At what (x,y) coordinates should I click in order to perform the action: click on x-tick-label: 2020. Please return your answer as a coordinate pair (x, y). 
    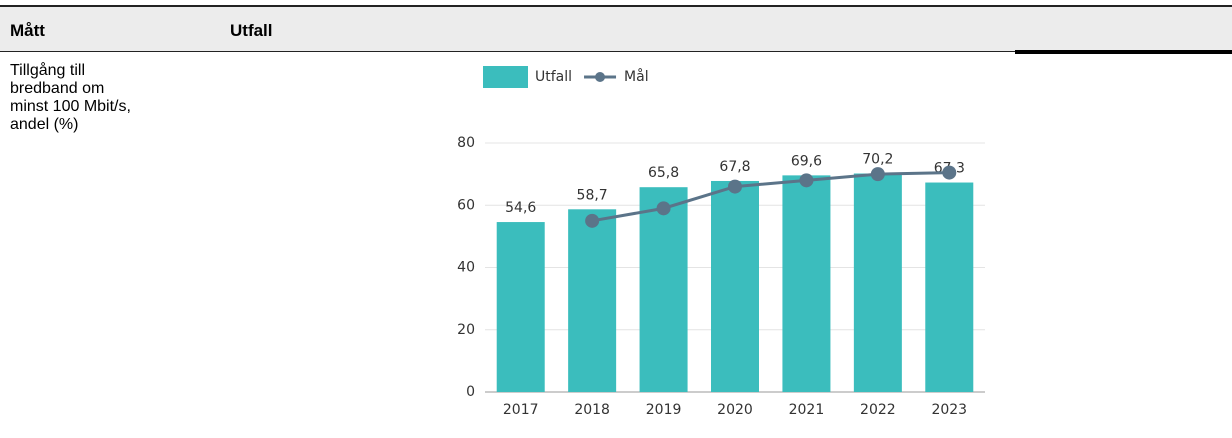
    Looking at the image, I should click on (735, 410).